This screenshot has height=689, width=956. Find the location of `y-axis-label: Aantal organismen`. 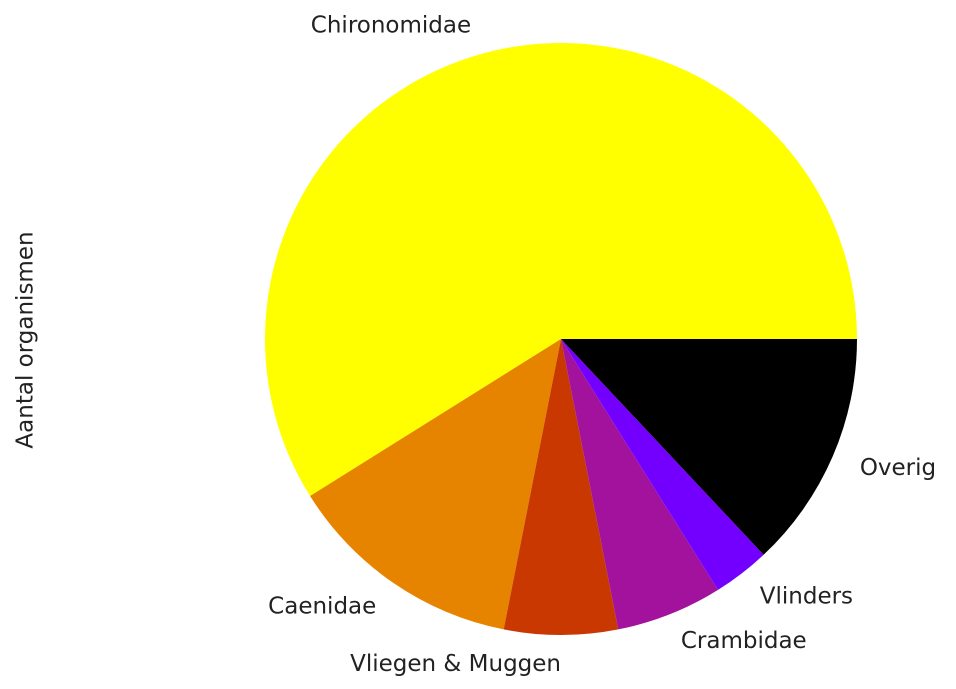

y-axis-label: Aantal organismen is located at coordinates (26, 339).